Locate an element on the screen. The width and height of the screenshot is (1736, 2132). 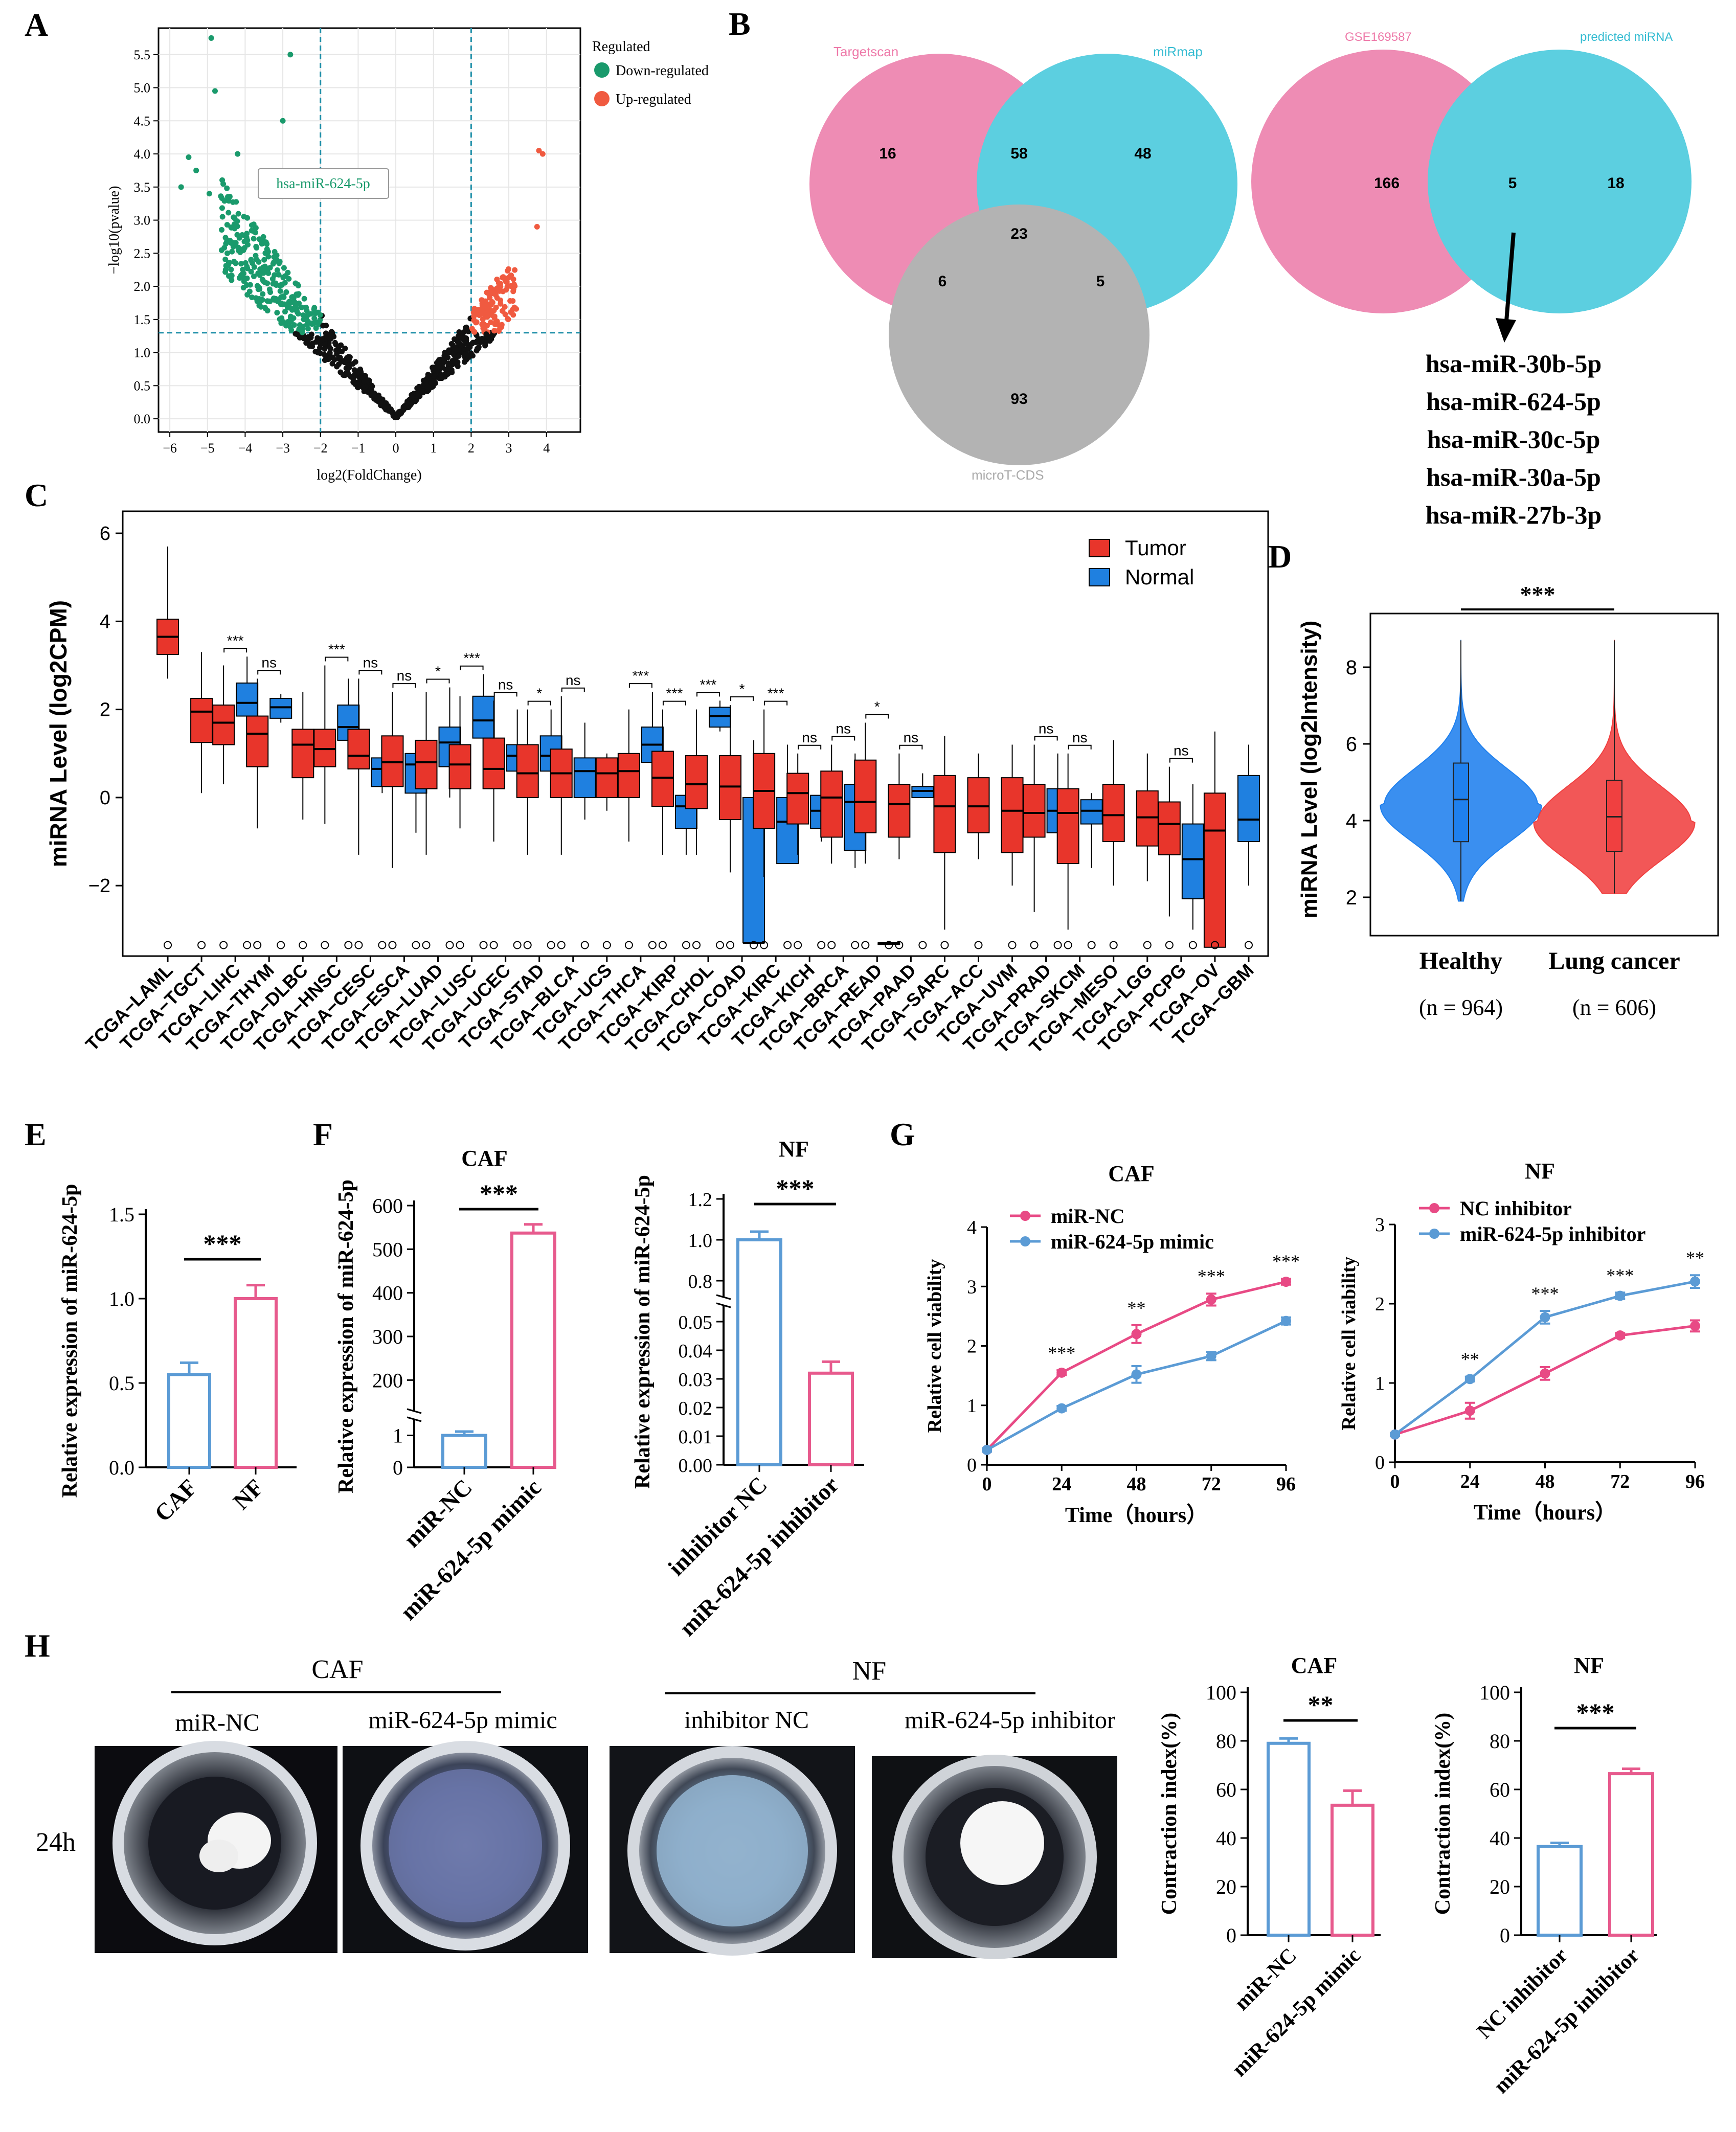
bar is located at coordinates (464, 1451).